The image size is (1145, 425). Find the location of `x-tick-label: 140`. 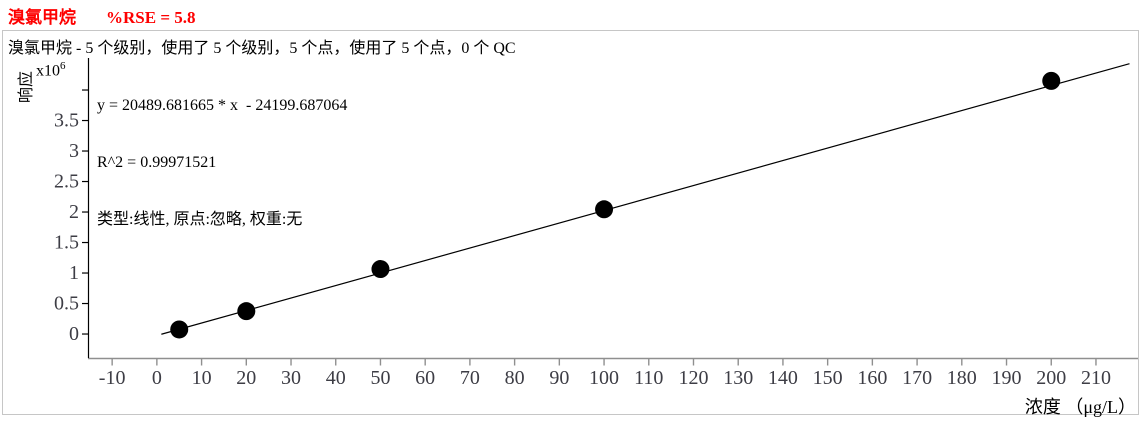

x-tick-label: 140 is located at coordinates (783, 378).